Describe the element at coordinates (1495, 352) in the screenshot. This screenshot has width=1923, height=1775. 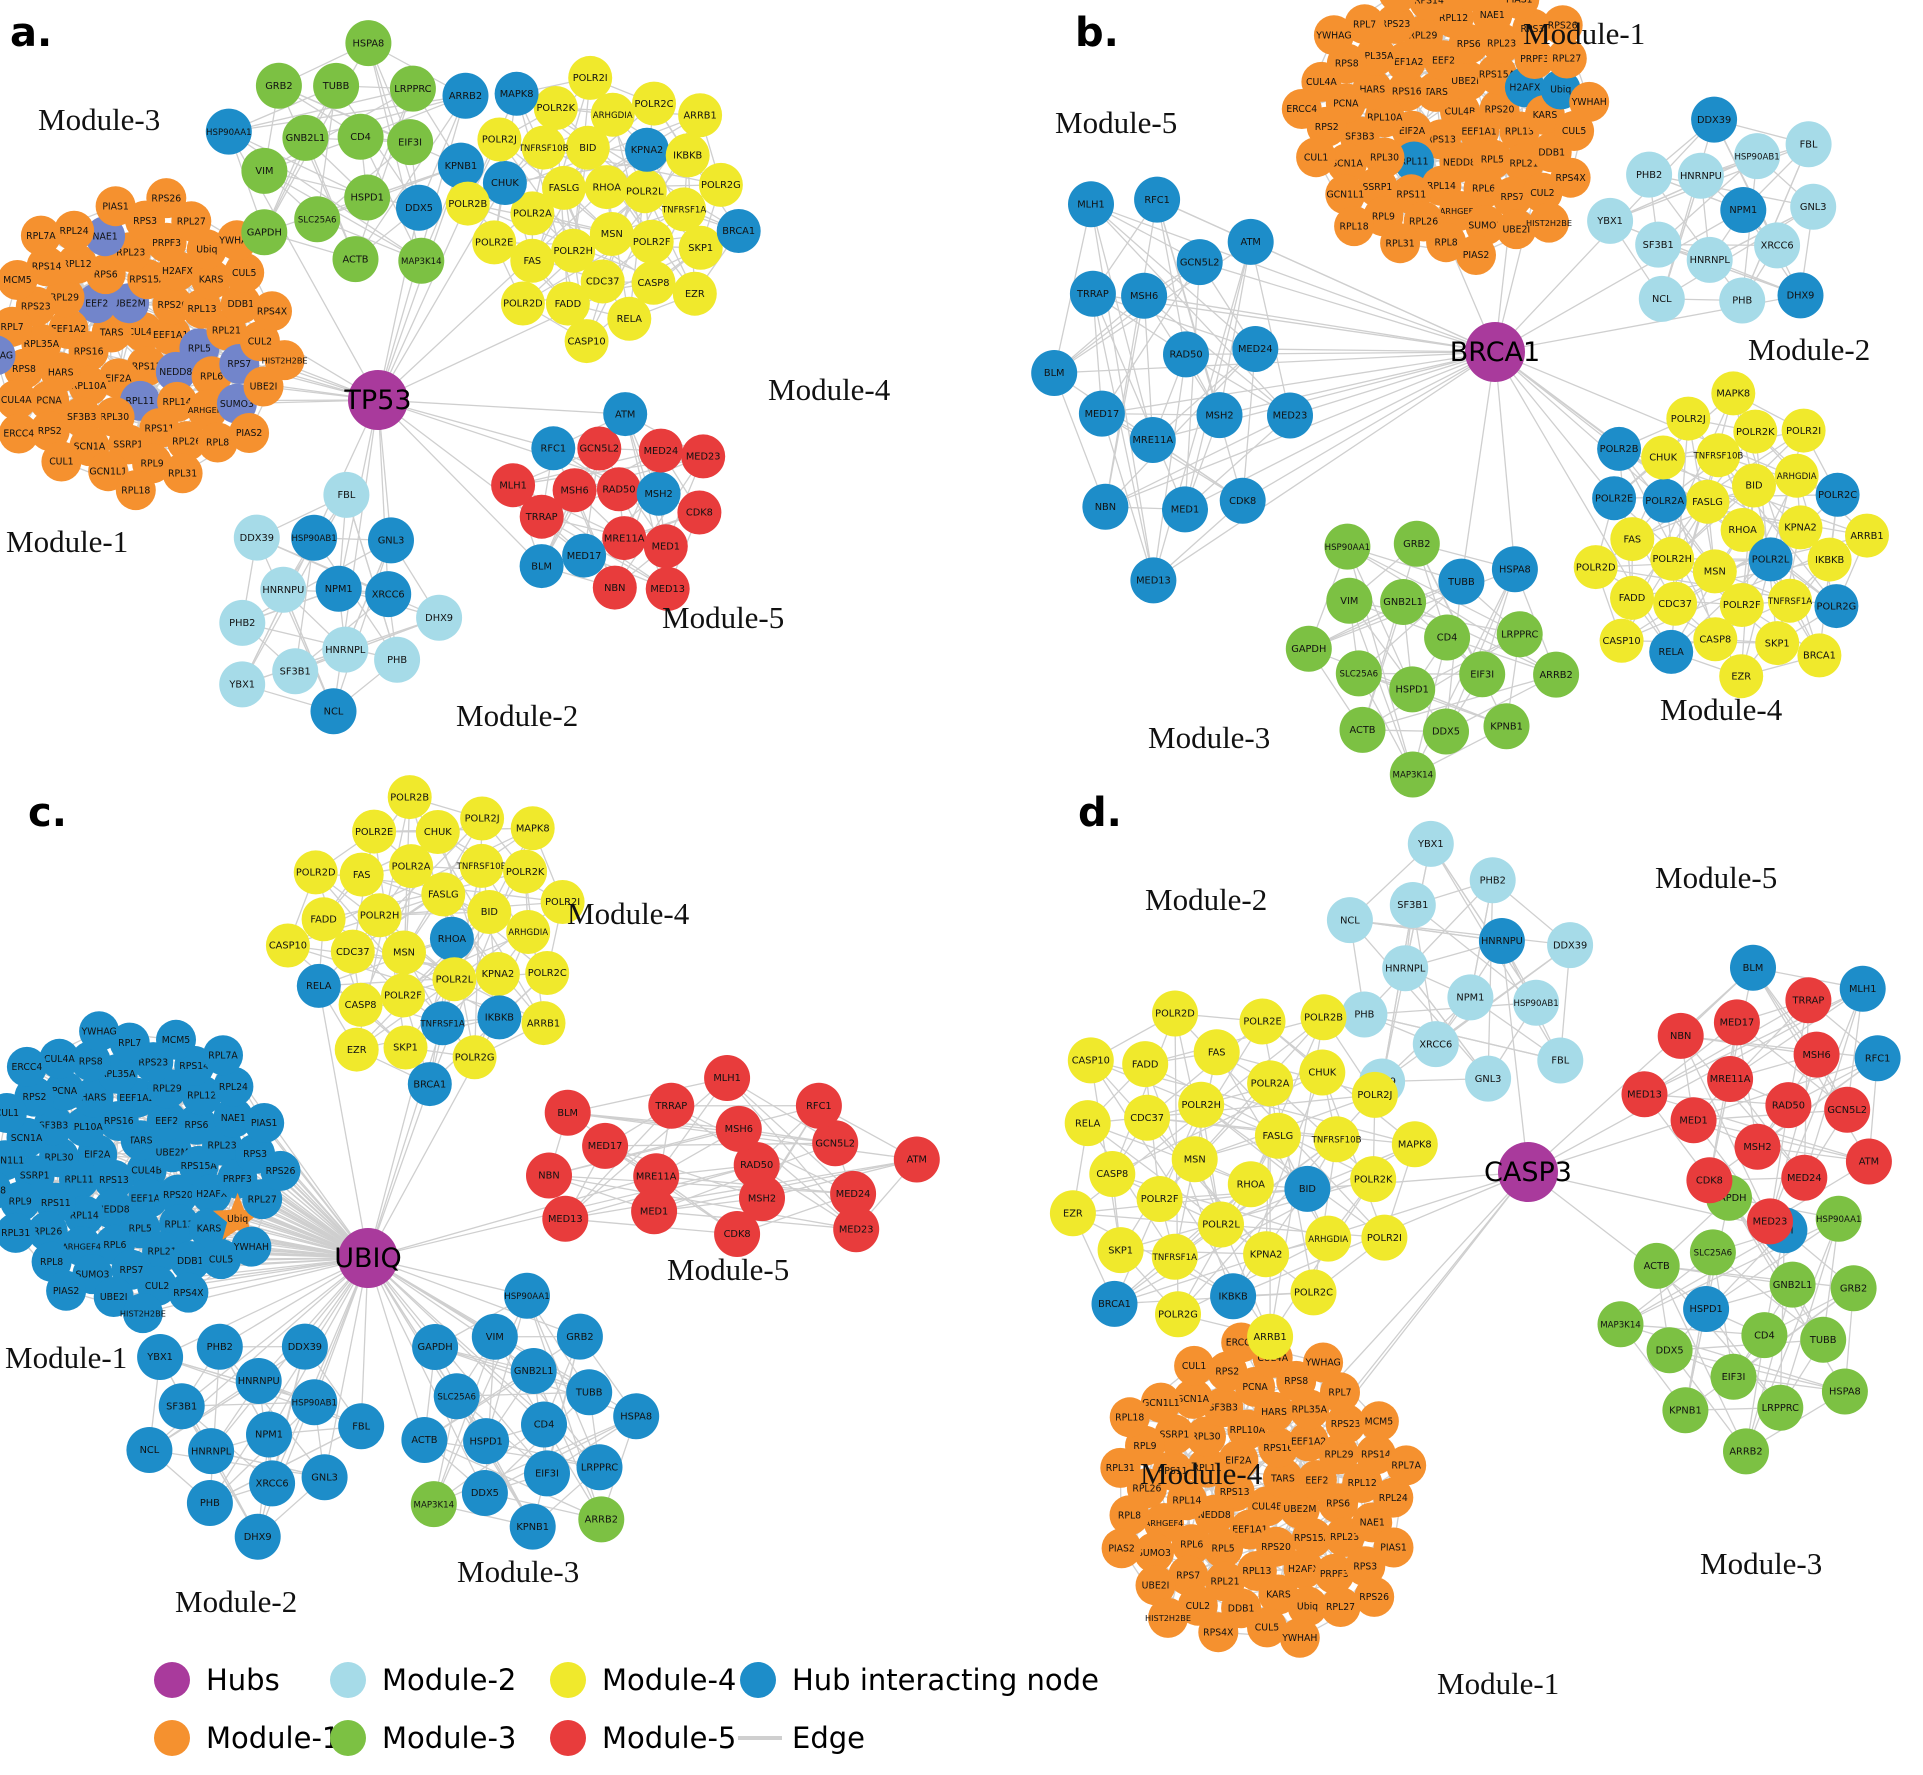
I see `hub-node-BRCA1: BRCA1` at that location.